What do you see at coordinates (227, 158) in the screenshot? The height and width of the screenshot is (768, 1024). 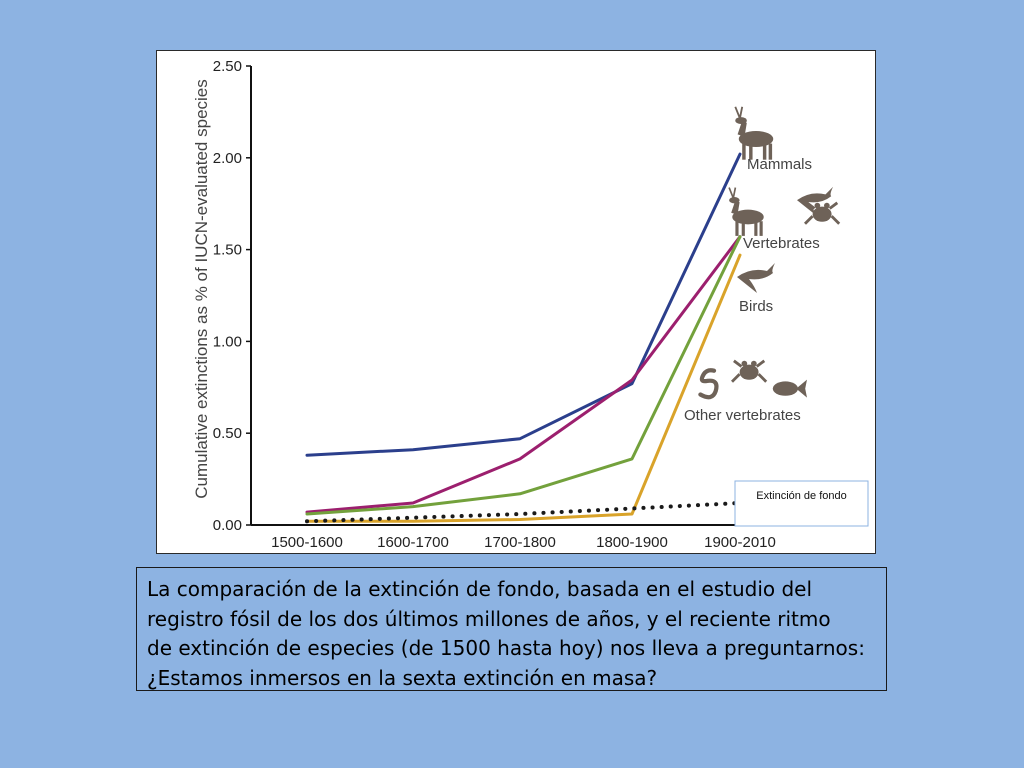 I see `y-tick-label: 2.00` at bounding box center [227, 158].